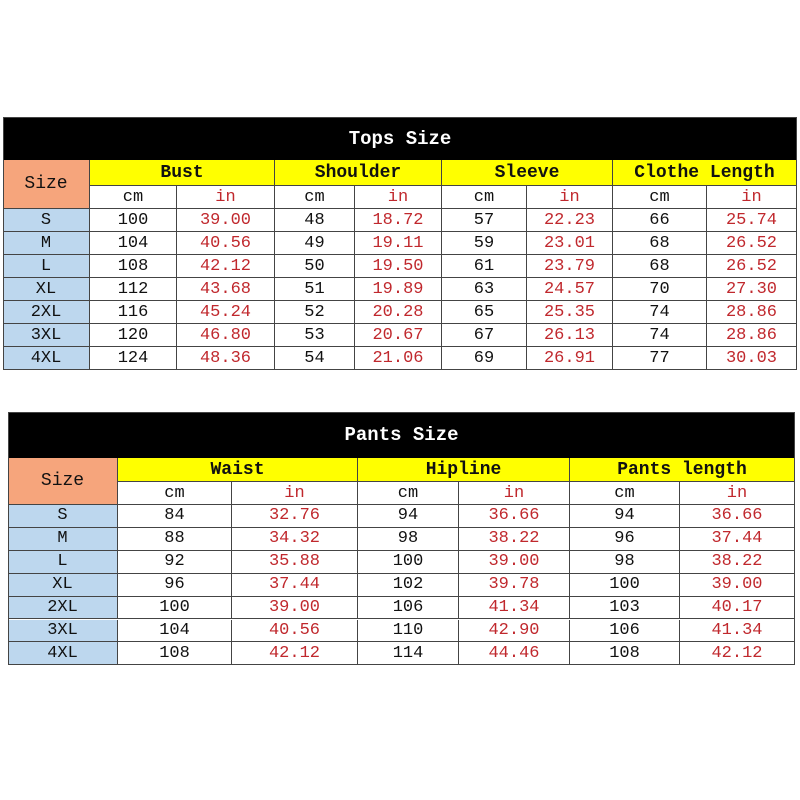 Image resolution: width=800 pixels, height=800 pixels. I want to click on value-cell: 36.66, so click(514, 516).